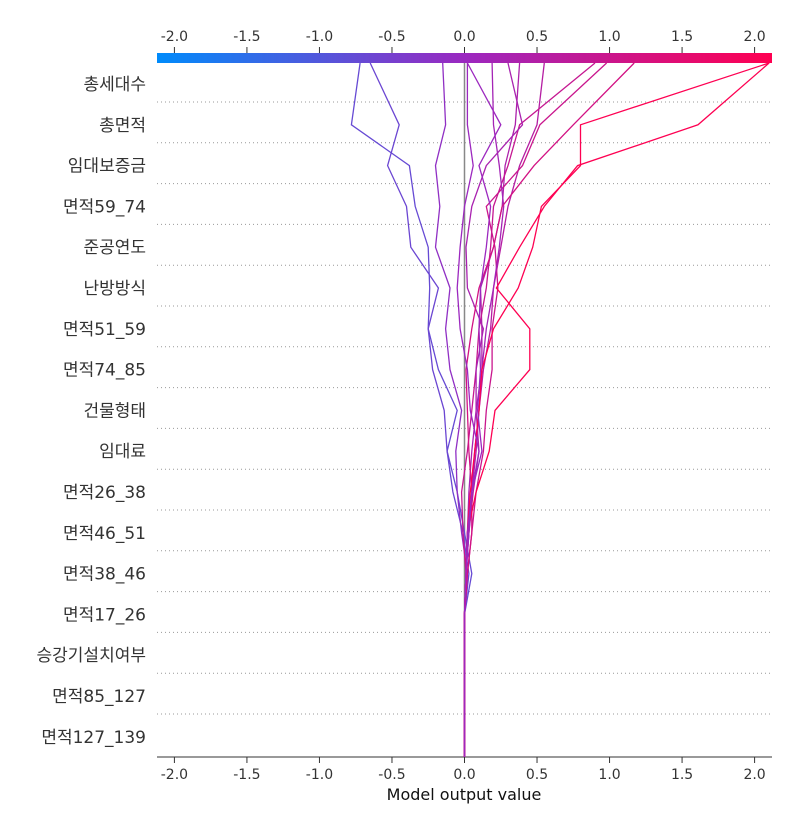  What do you see at coordinates (609, 37) in the screenshot?
I see `top-tick-label: 1.0` at bounding box center [609, 37].